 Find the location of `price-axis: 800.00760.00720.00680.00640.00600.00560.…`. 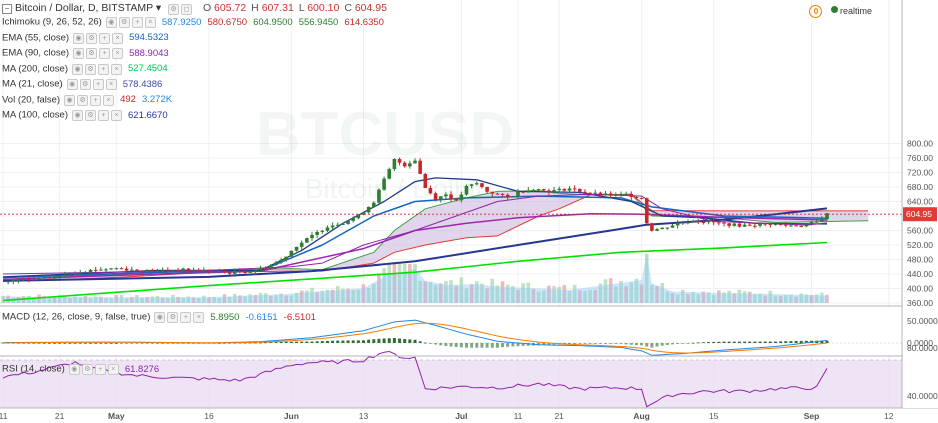

price-axis: 800.00760.00720.00680.00640.00600.00560.… is located at coordinates (920, 204).